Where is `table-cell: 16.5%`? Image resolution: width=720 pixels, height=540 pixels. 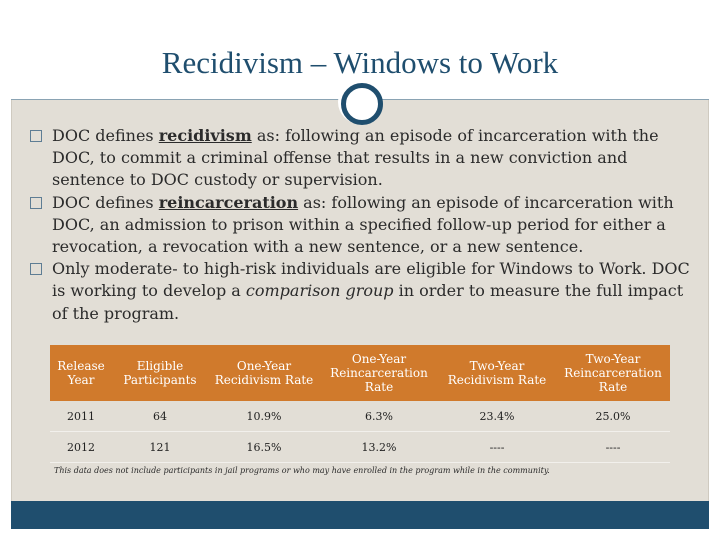 table-cell: 16.5% is located at coordinates (264, 447).